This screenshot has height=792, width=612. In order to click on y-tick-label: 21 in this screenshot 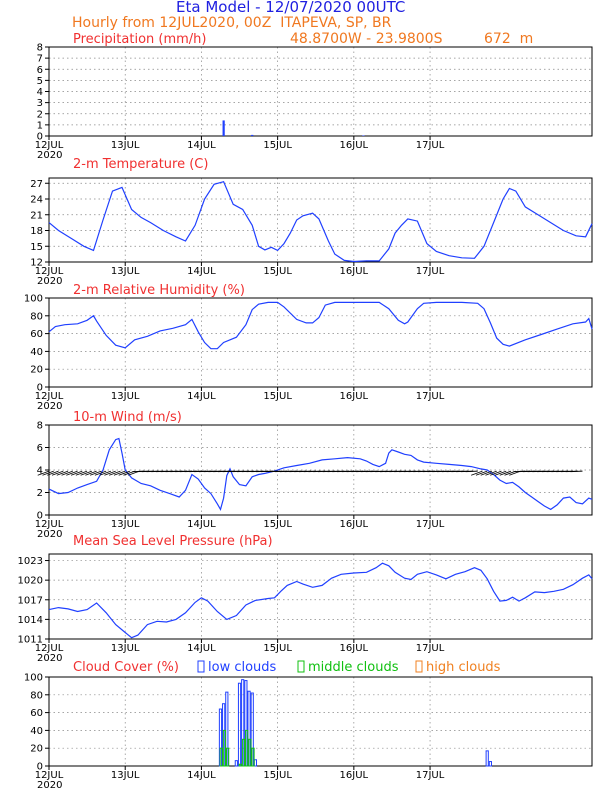, I will do `click(36, 215)`.